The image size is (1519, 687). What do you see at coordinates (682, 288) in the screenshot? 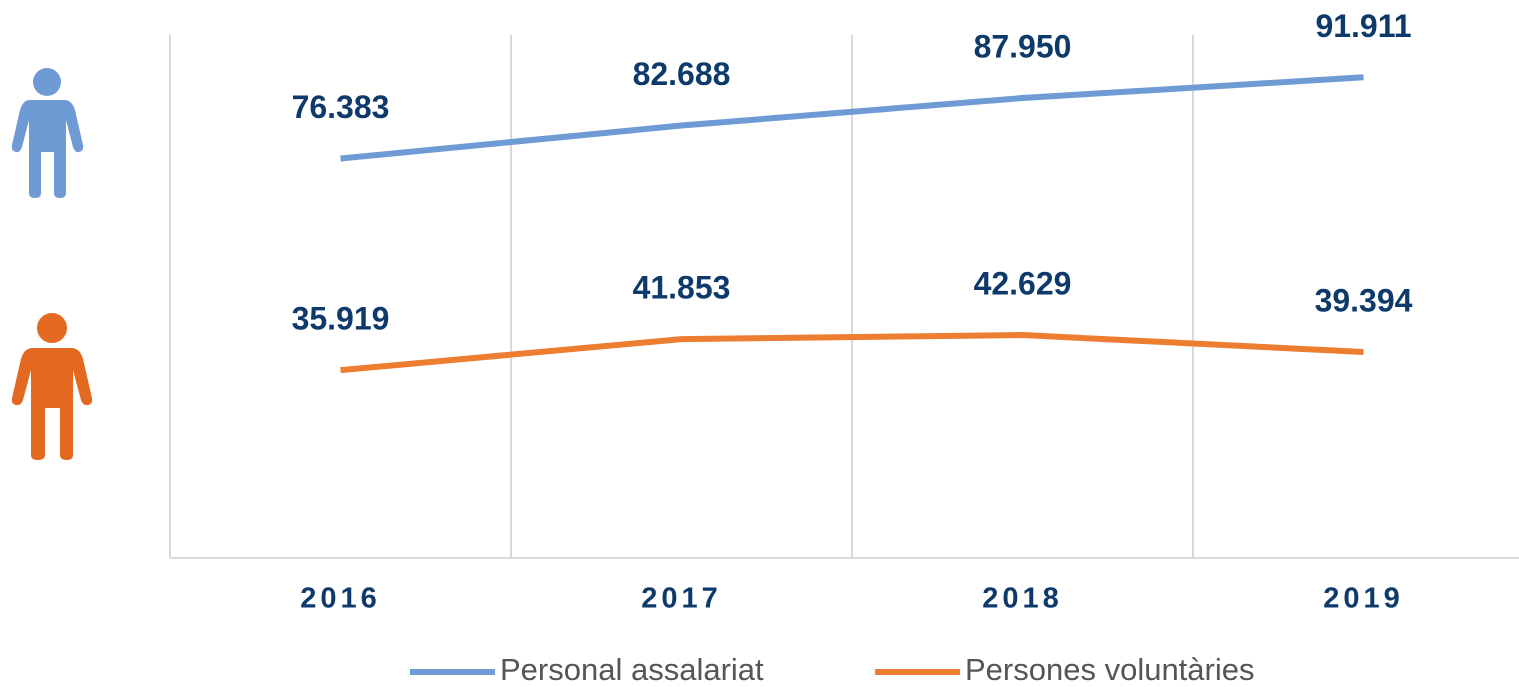
I see `data-label: 41.853` at bounding box center [682, 288].